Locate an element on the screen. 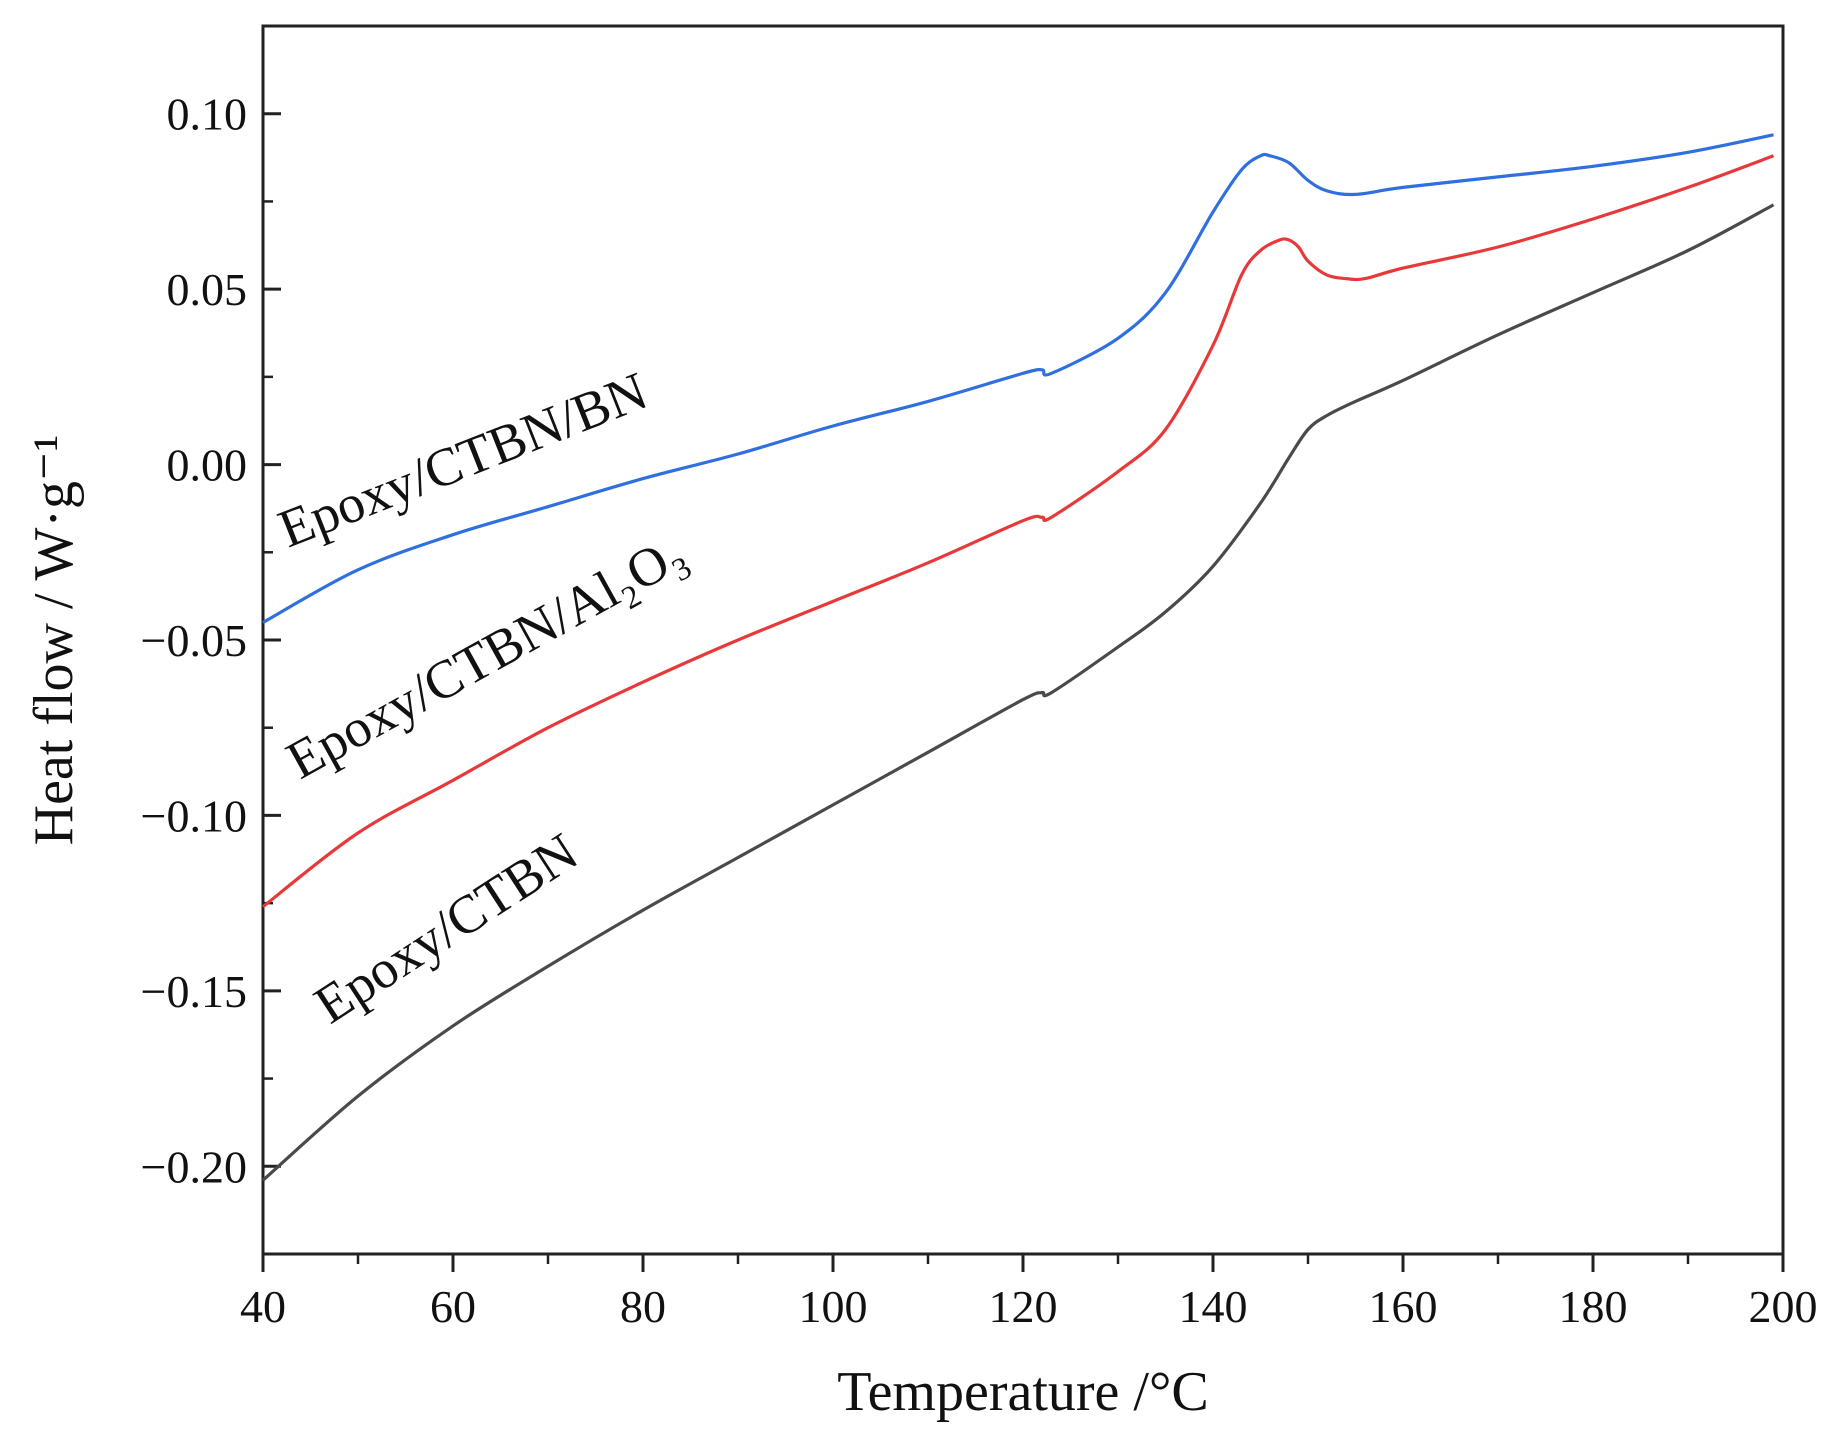 This screenshot has height=1455, width=1833. y-axis-title: Heat flow / W·g⁻¹ is located at coordinates (54, 640).